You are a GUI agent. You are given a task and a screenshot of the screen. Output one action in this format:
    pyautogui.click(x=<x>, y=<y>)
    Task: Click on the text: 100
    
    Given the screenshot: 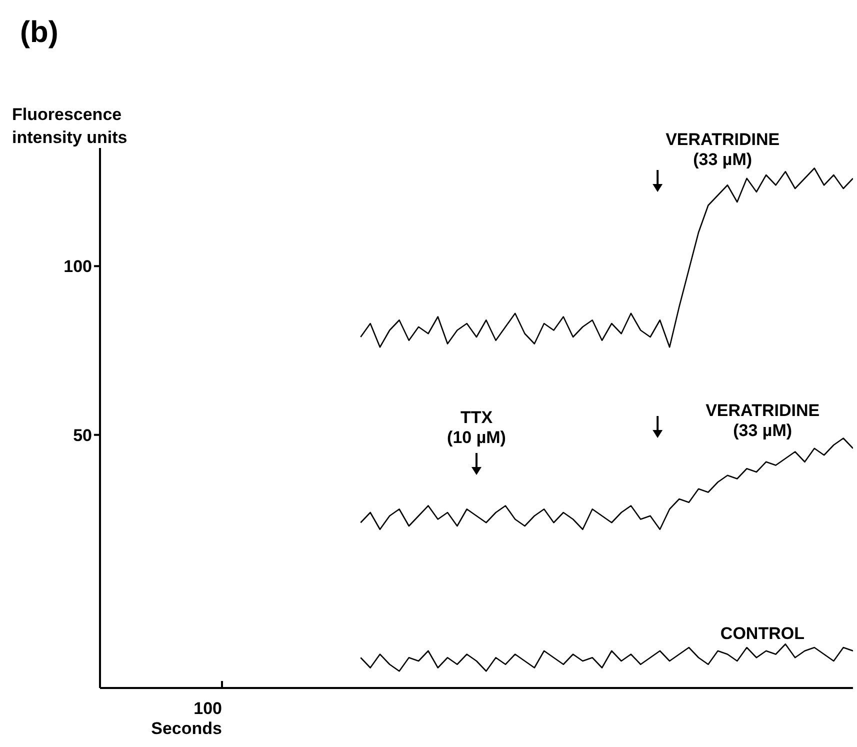 What is the action you would take?
    pyautogui.click(x=208, y=708)
    